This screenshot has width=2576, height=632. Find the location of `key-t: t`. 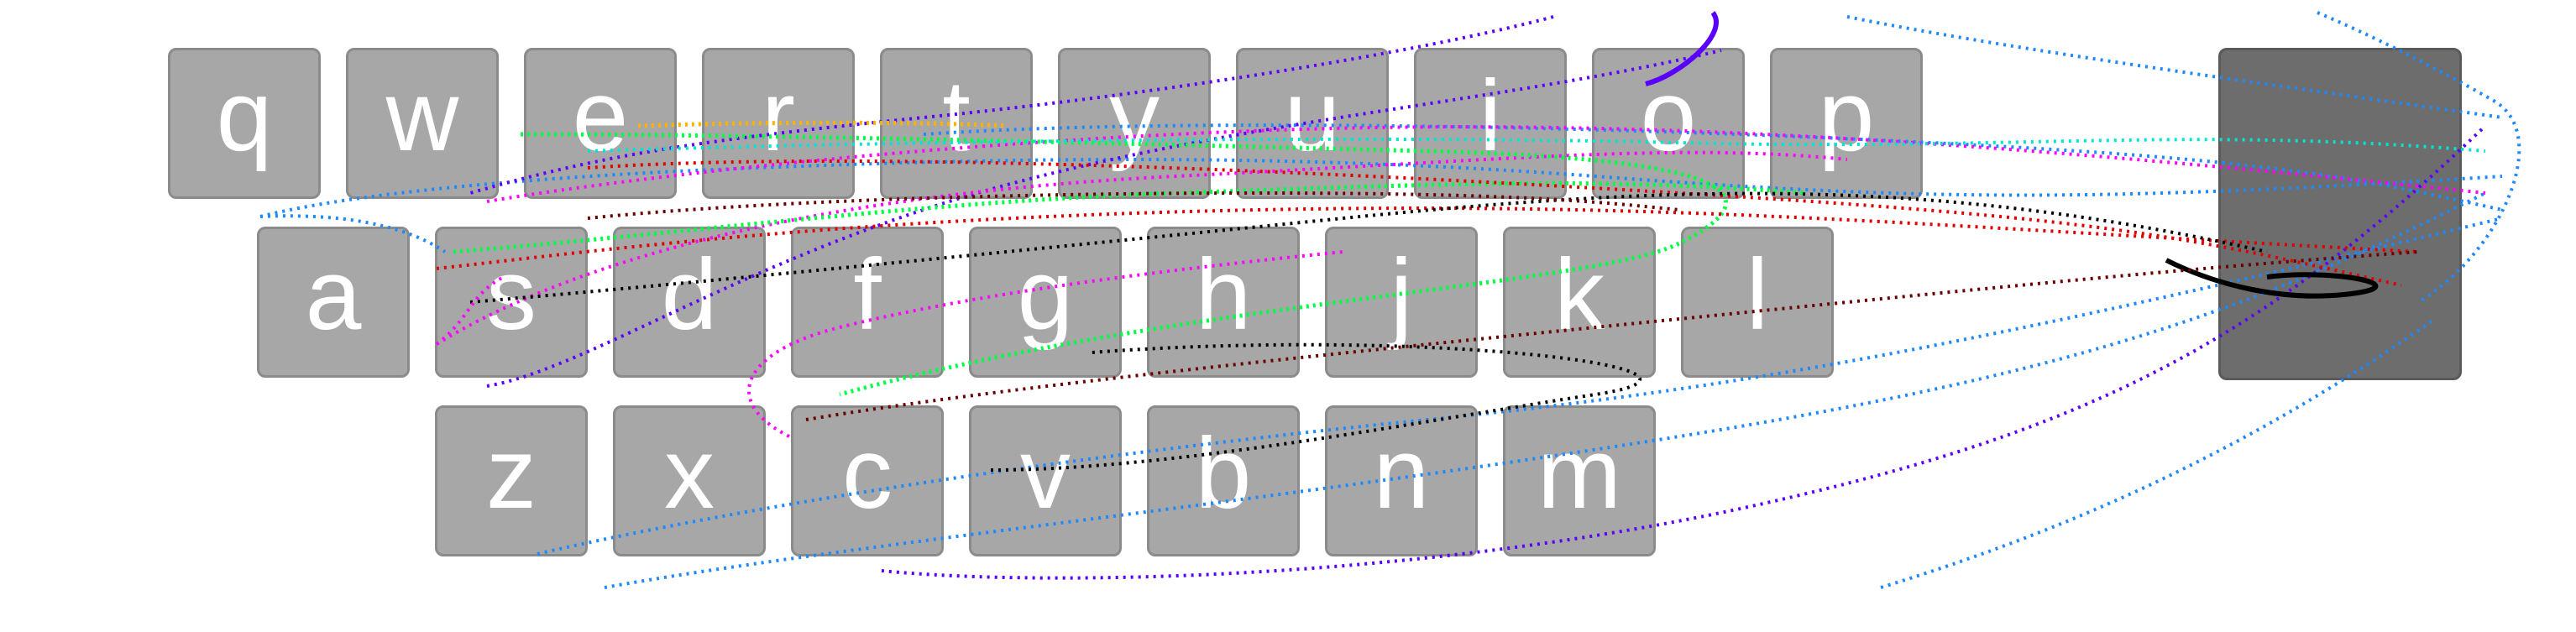

key-t: t is located at coordinates (956, 123).